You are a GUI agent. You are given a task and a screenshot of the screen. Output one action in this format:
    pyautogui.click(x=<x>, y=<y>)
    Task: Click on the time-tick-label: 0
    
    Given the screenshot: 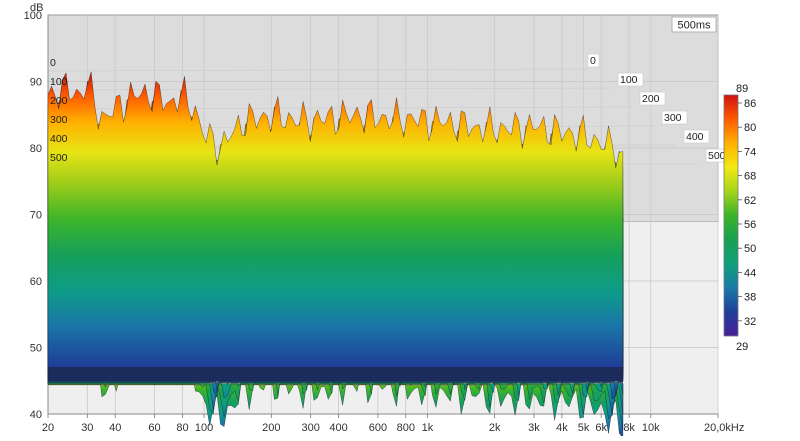 What is the action you would take?
    pyautogui.click(x=593, y=61)
    